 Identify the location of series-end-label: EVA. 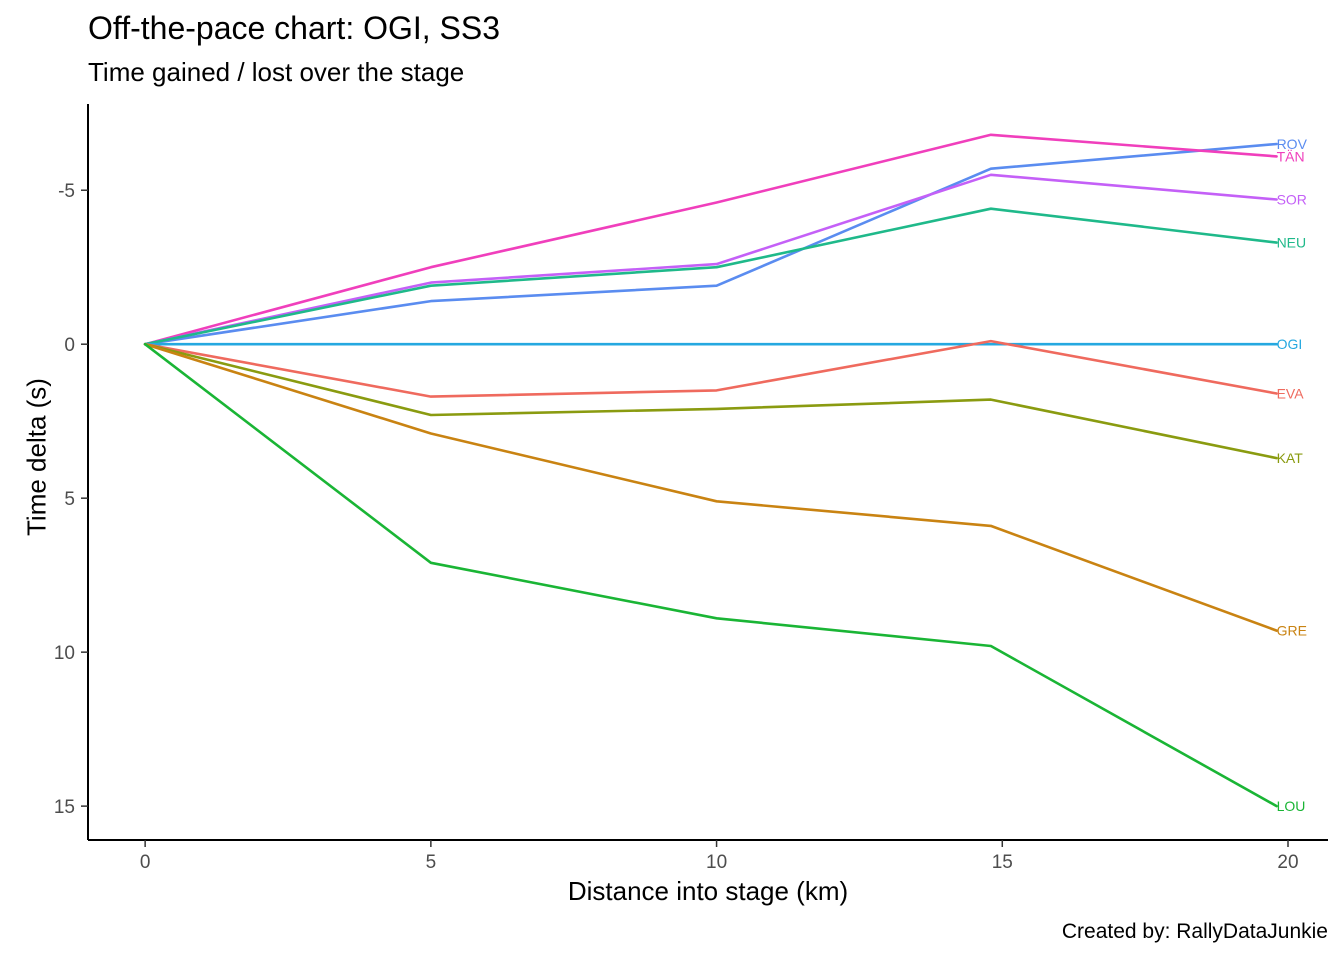
(1291, 393).